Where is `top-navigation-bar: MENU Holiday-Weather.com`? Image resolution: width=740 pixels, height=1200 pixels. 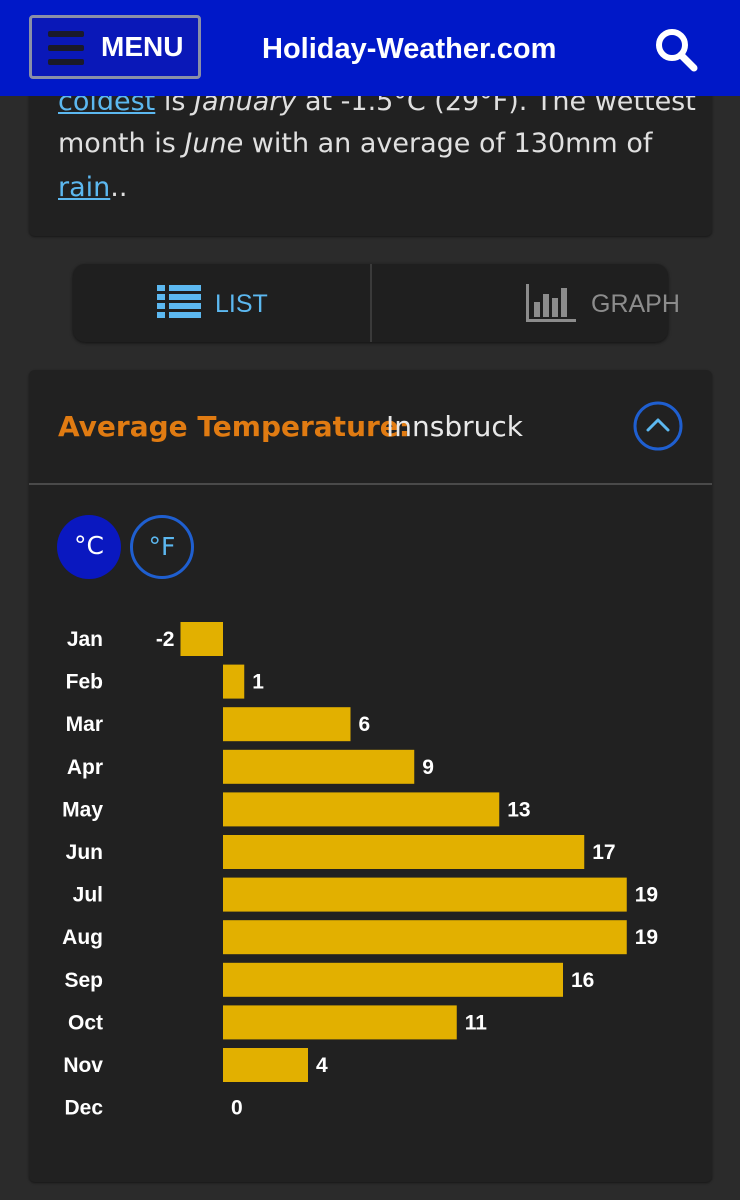 top-navigation-bar: MENU Holiday-Weather.com is located at coordinates (370, 48).